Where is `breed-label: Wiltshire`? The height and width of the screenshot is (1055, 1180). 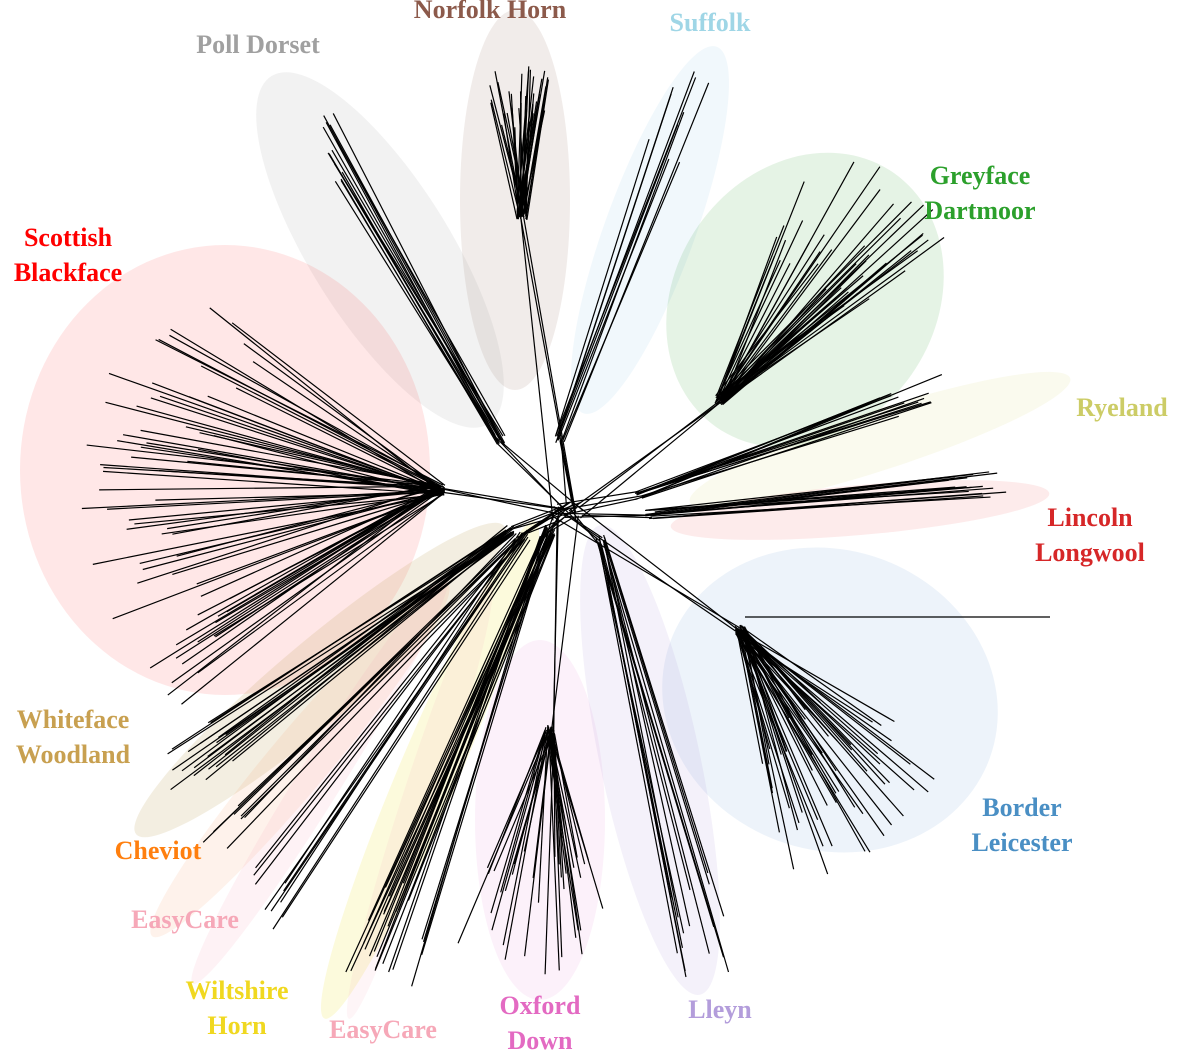 breed-label: Wiltshire is located at coordinates (236, 990).